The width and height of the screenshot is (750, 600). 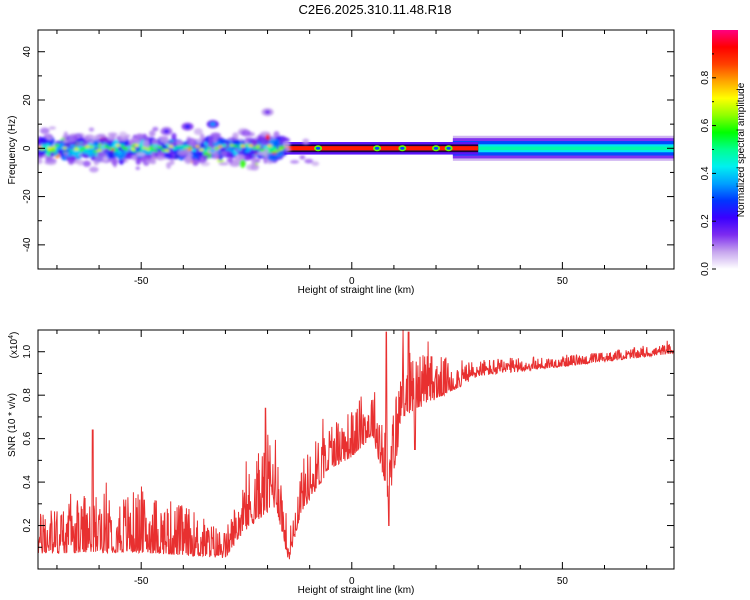 What do you see at coordinates (705, 269) in the screenshot?
I see `colorbar-tick-label: 0.0` at bounding box center [705, 269].